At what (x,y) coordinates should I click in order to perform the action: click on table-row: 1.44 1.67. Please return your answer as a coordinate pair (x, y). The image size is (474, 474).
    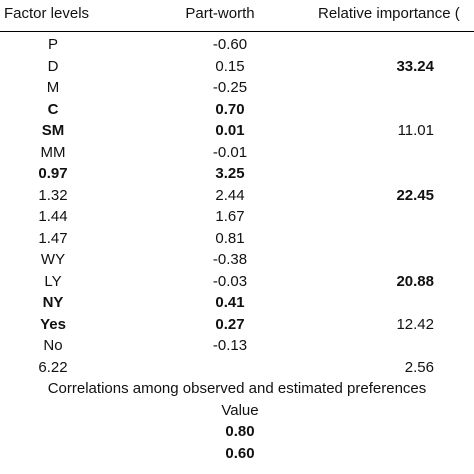
    Looking at the image, I should click on (237, 216).